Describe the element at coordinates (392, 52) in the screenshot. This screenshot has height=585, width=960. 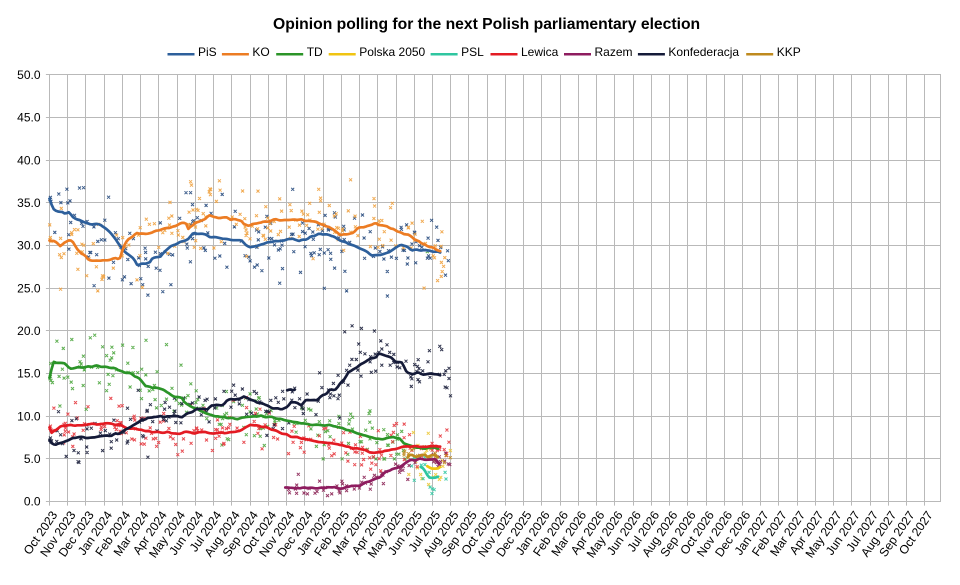
I see `svg-text: Polska 2050` at that location.